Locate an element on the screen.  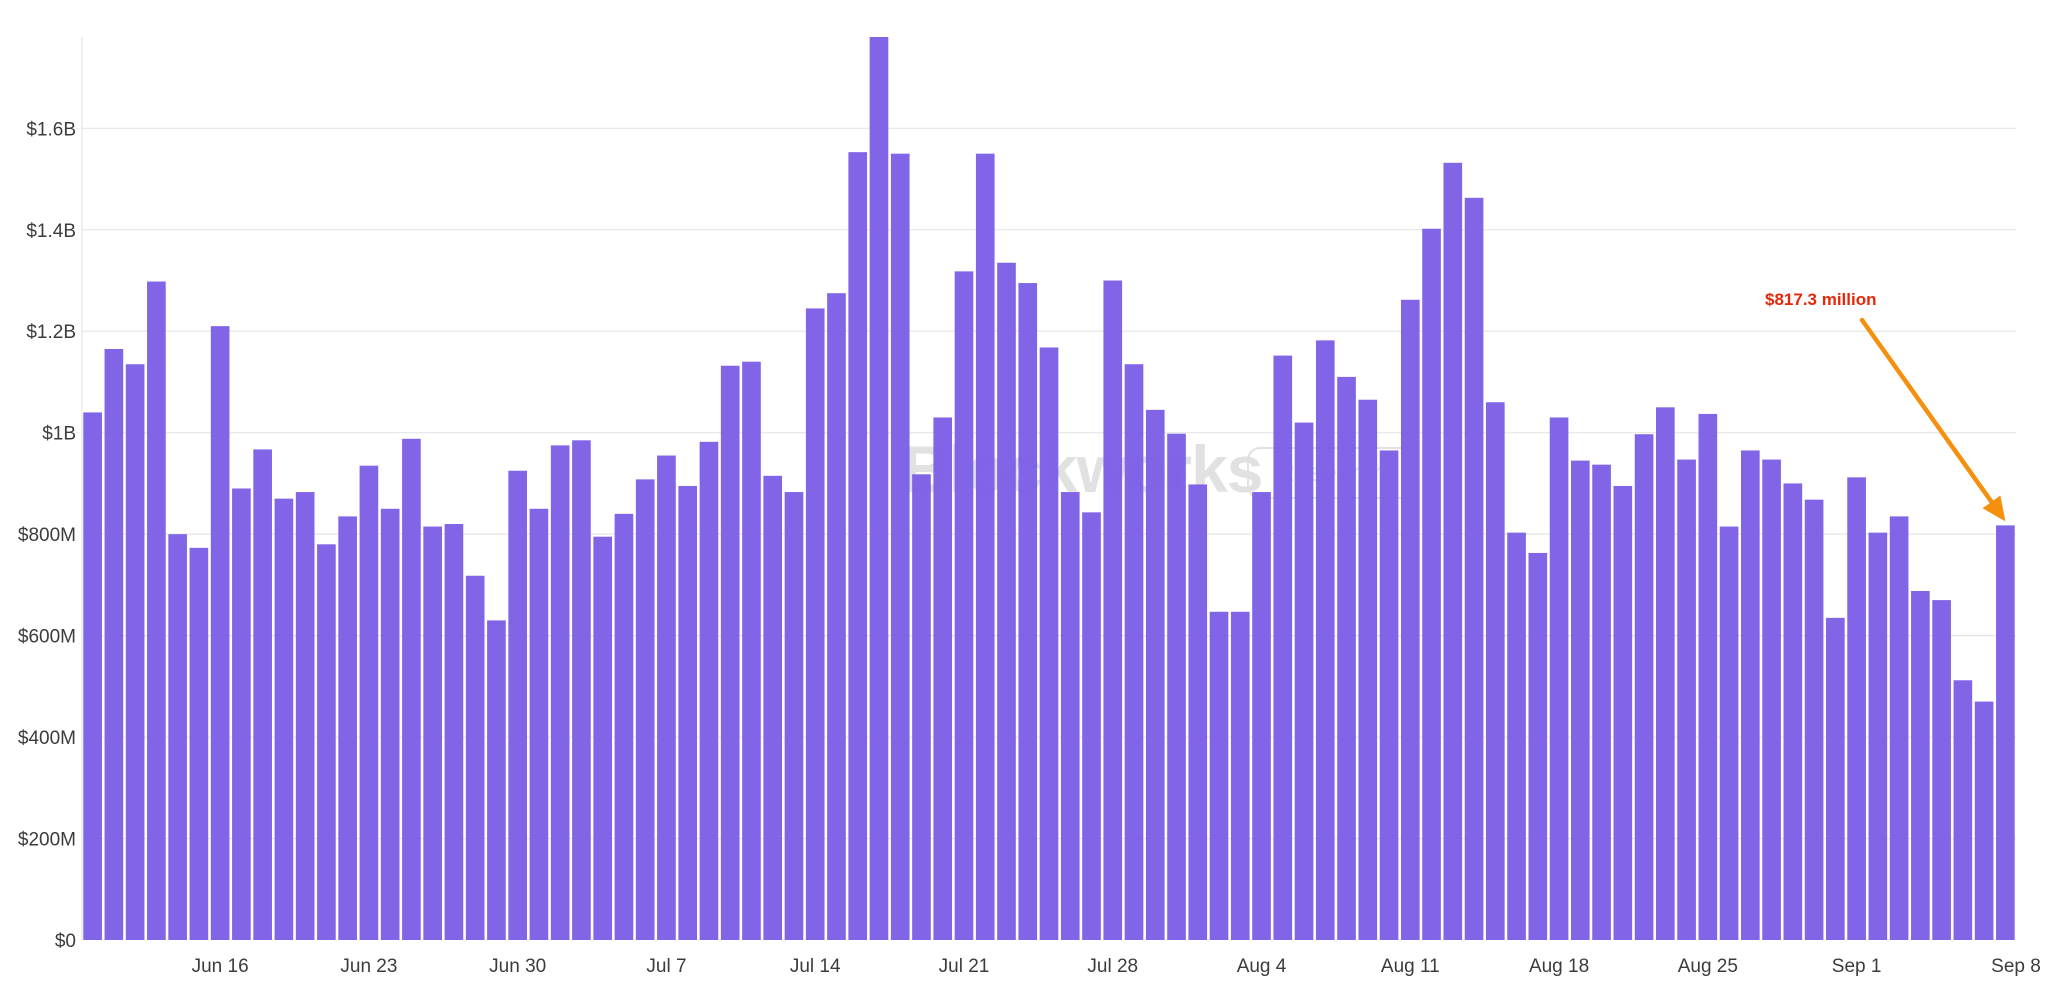
annotation-arrow-line is located at coordinates (1926, 411).